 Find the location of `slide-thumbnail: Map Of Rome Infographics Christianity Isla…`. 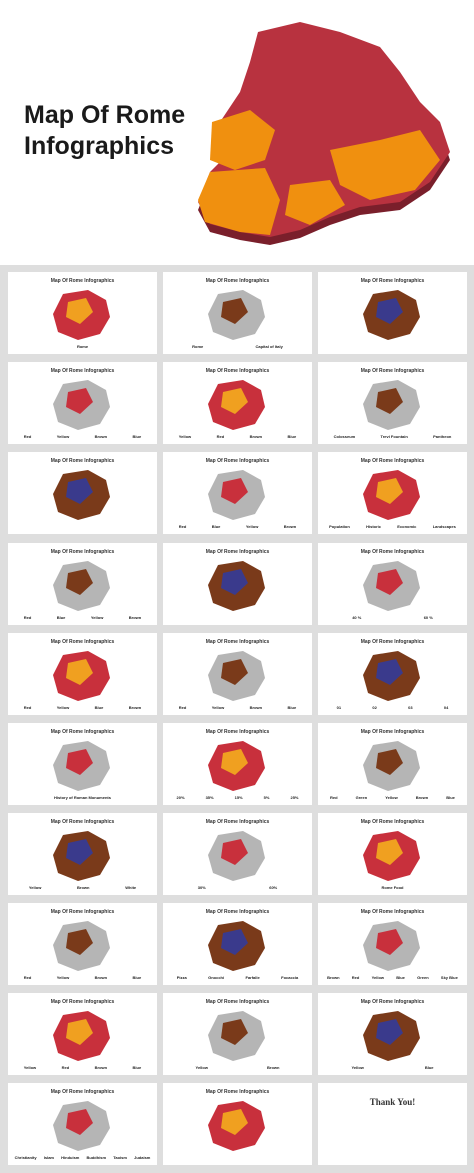

slide-thumbnail: Map Of Rome Infographics Christianity Isla… is located at coordinates (82, 1124).